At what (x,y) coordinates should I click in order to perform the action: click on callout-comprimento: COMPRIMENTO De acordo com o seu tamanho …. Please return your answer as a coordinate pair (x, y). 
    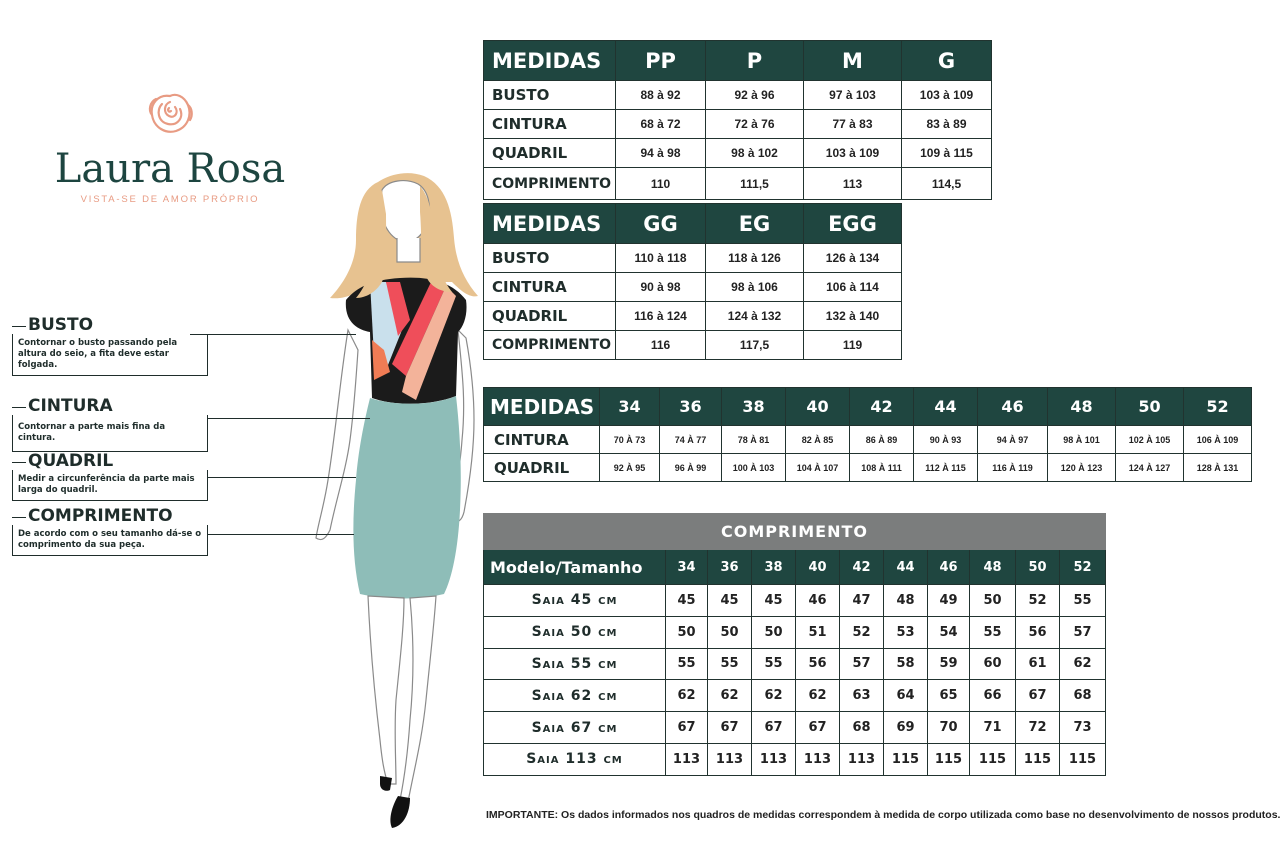
    Looking at the image, I should click on (110, 531).